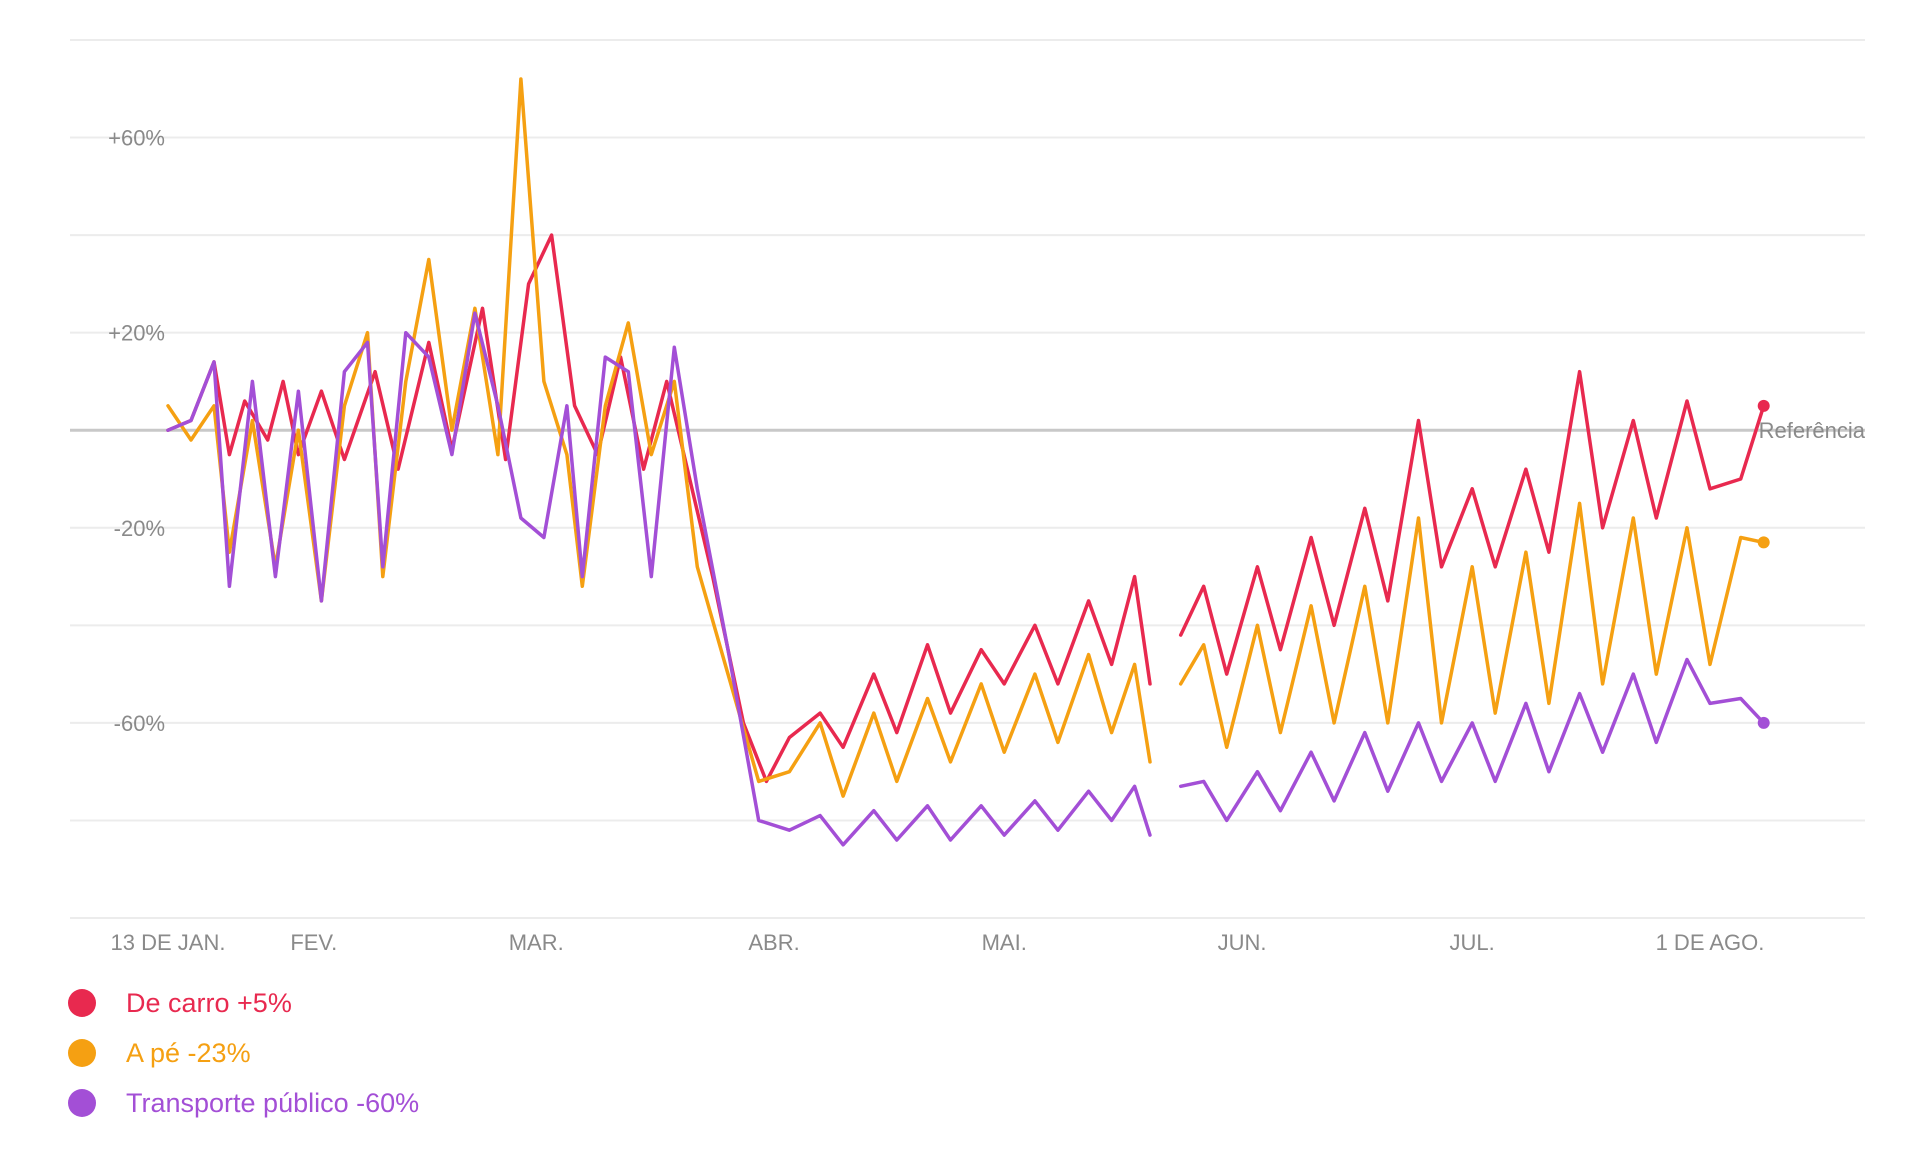  I want to click on y-tick-label: +20%, so click(136, 333).